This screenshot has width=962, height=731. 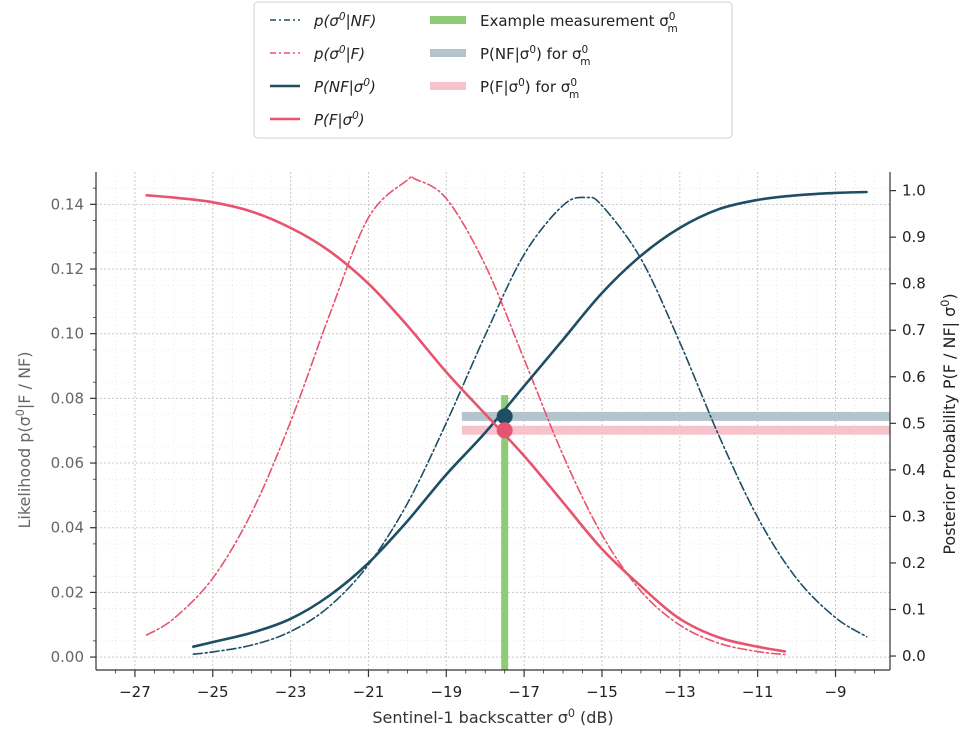 What do you see at coordinates (495, 685) in the screenshot?
I see `x-axis: −27 −25 −23 −21 −19 −17 −15 −13 −11 −9` at bounding box center [495, 685].